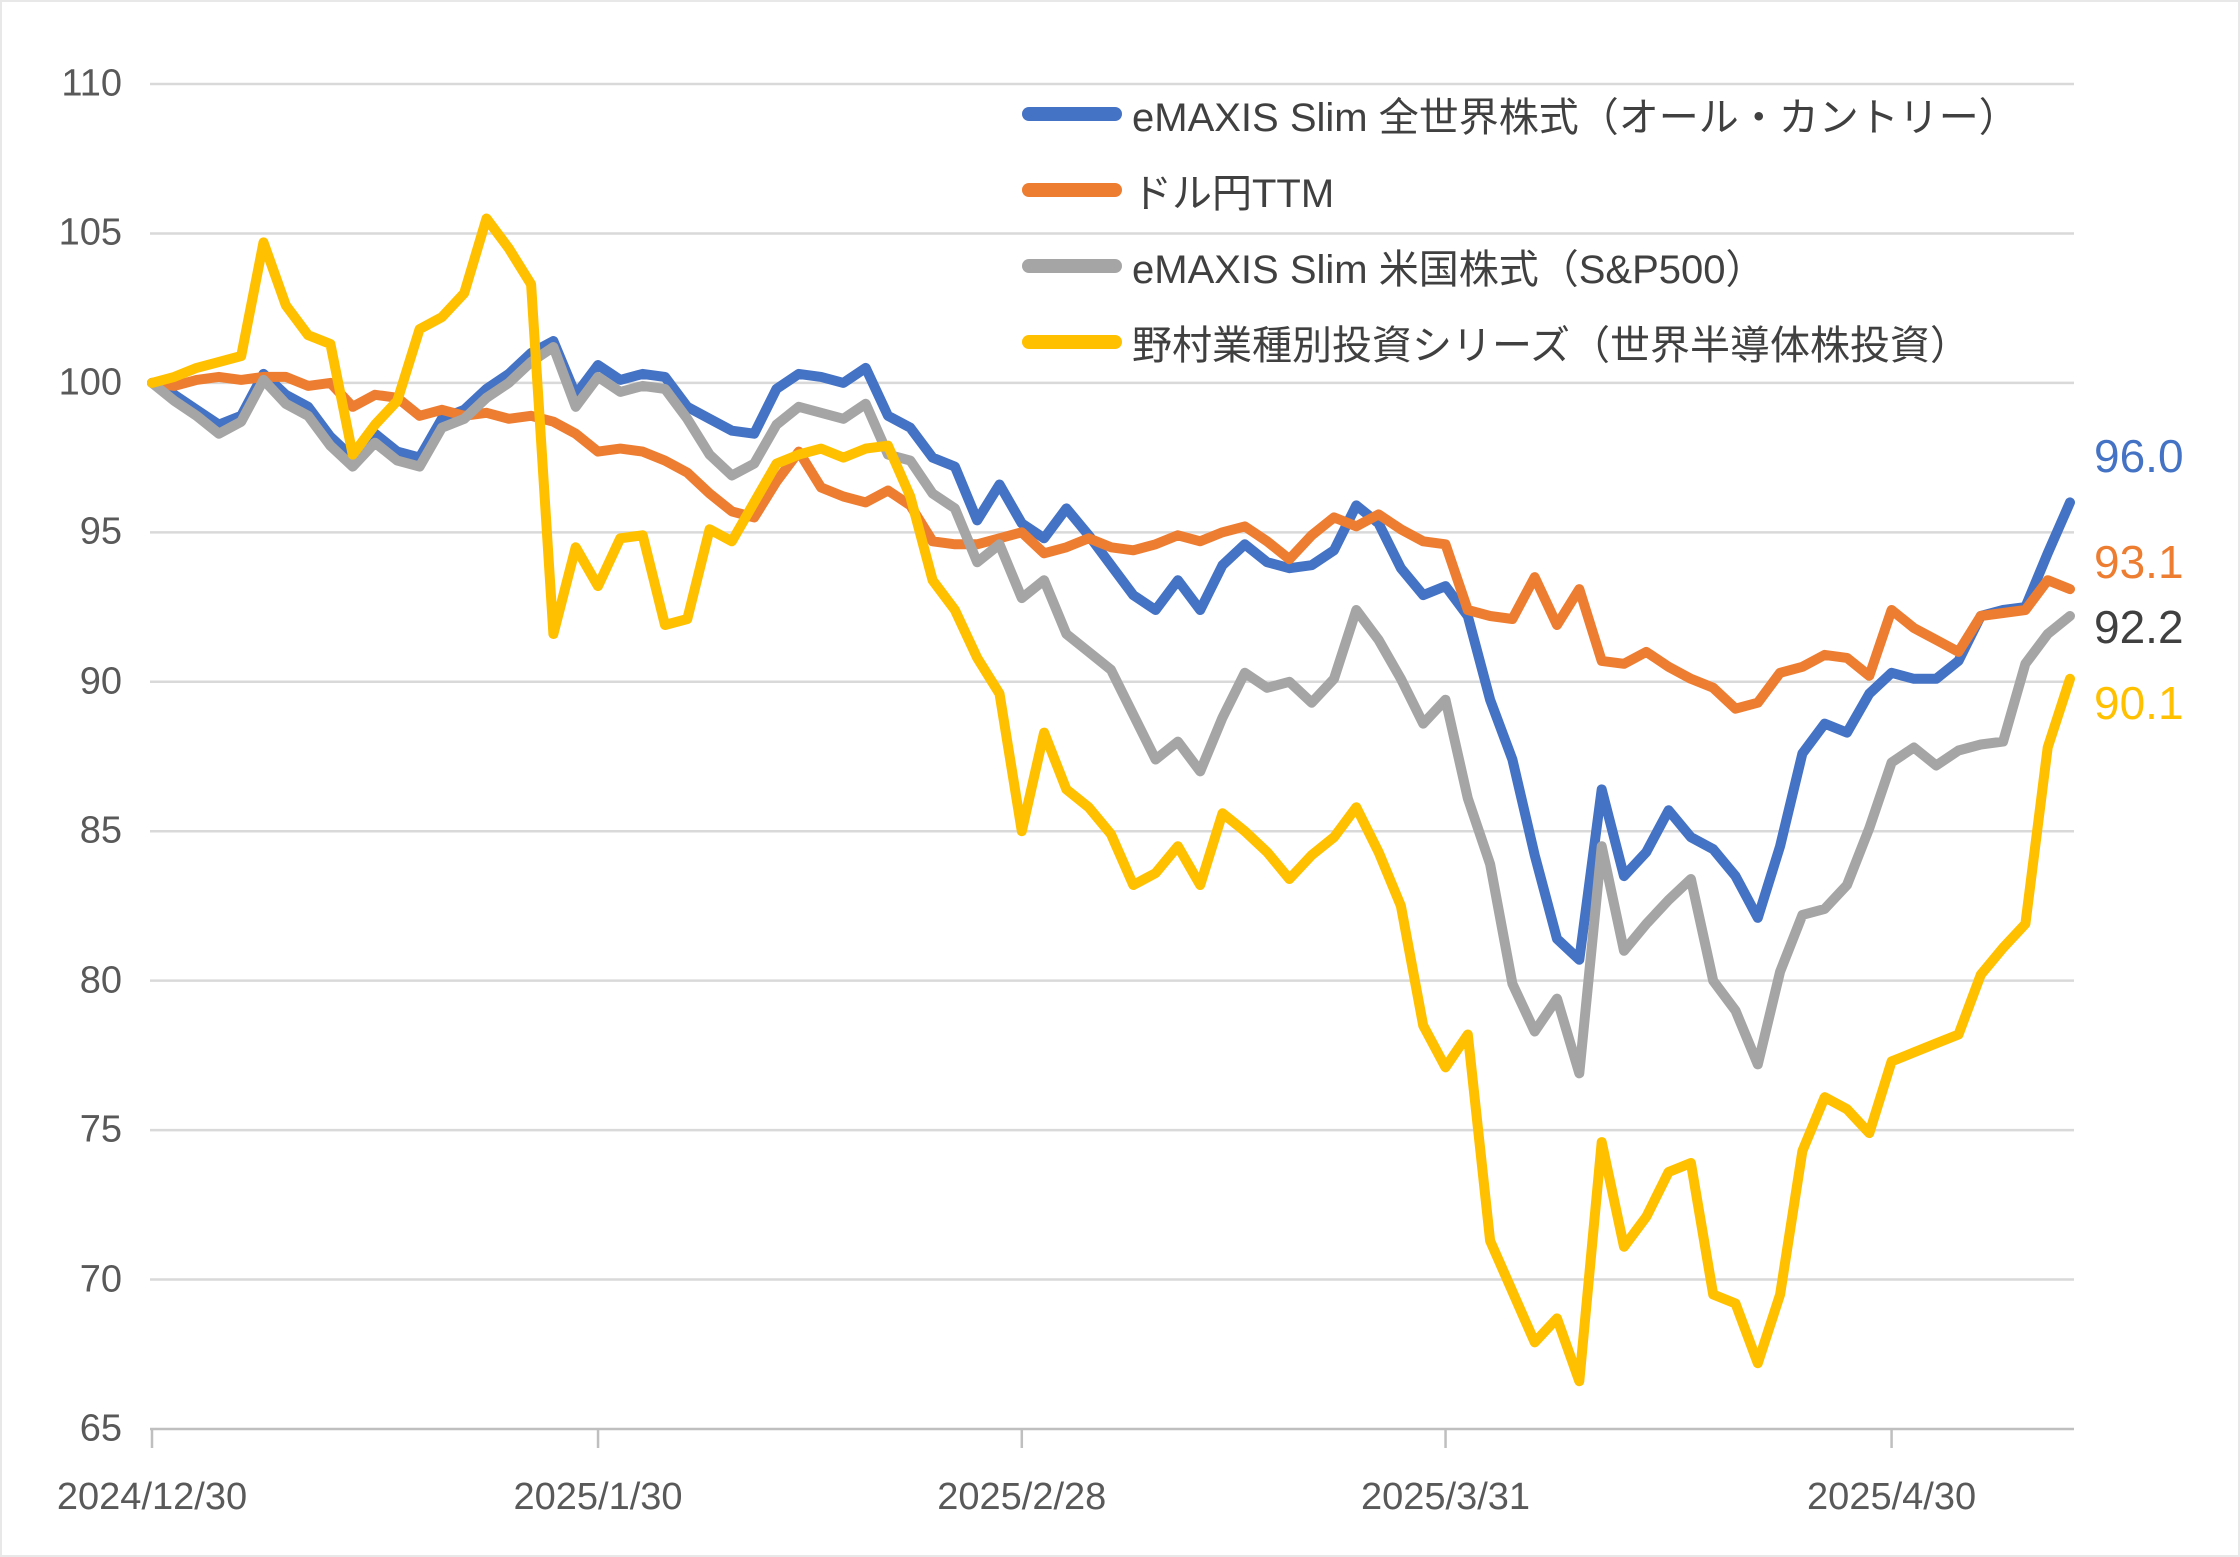 Image resolution: width=2240 pixels, height=1557 pixels. I want to click on series-end-value-2: 92.2, so click(2139, 627).